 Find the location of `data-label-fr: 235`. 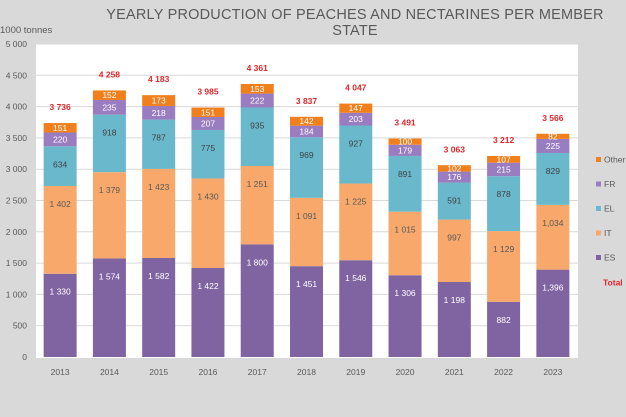

data-label-fr: 235 is located at coordinates (109, 107).